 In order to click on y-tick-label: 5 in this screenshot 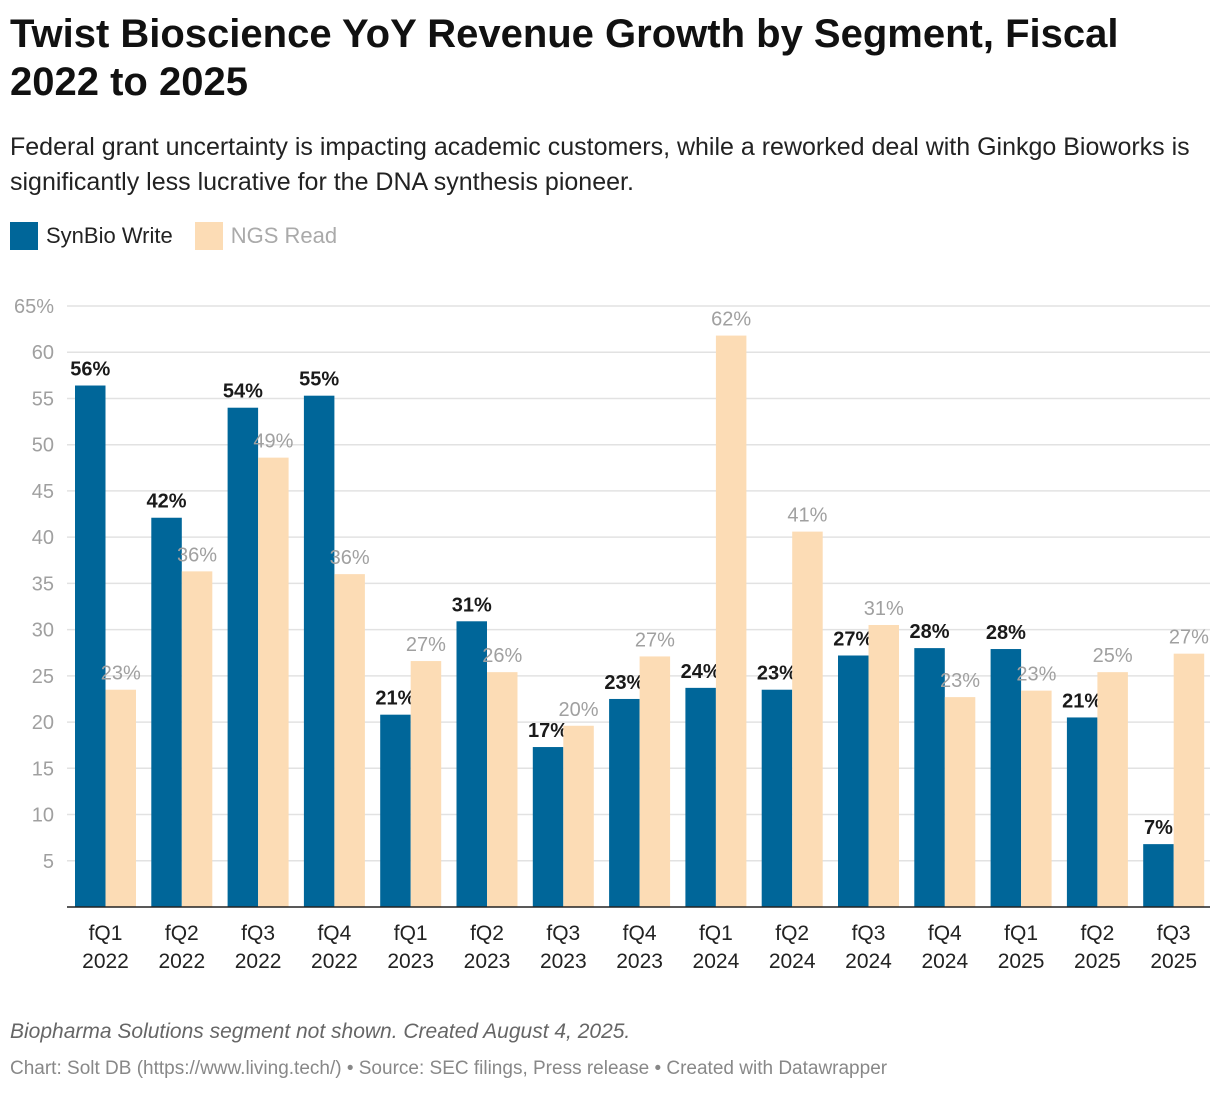, I will do `click(48, 862)`.